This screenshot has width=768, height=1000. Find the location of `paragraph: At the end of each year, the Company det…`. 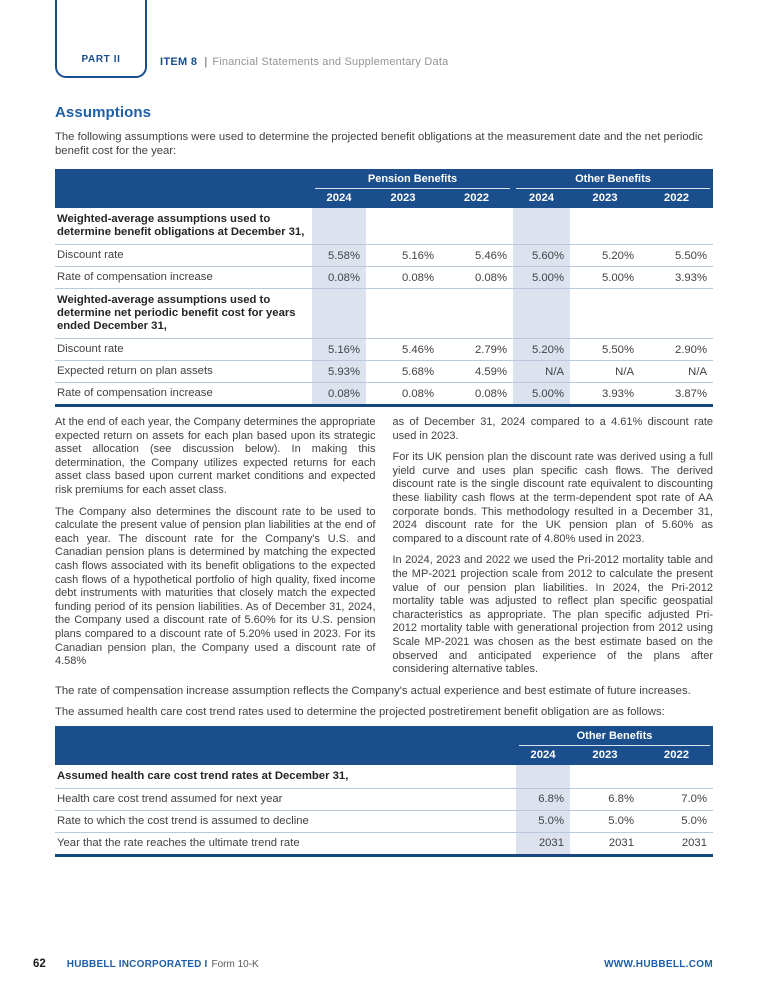

paragraph: At the end of each year, the Company det… is located at coordinates (215, 456).